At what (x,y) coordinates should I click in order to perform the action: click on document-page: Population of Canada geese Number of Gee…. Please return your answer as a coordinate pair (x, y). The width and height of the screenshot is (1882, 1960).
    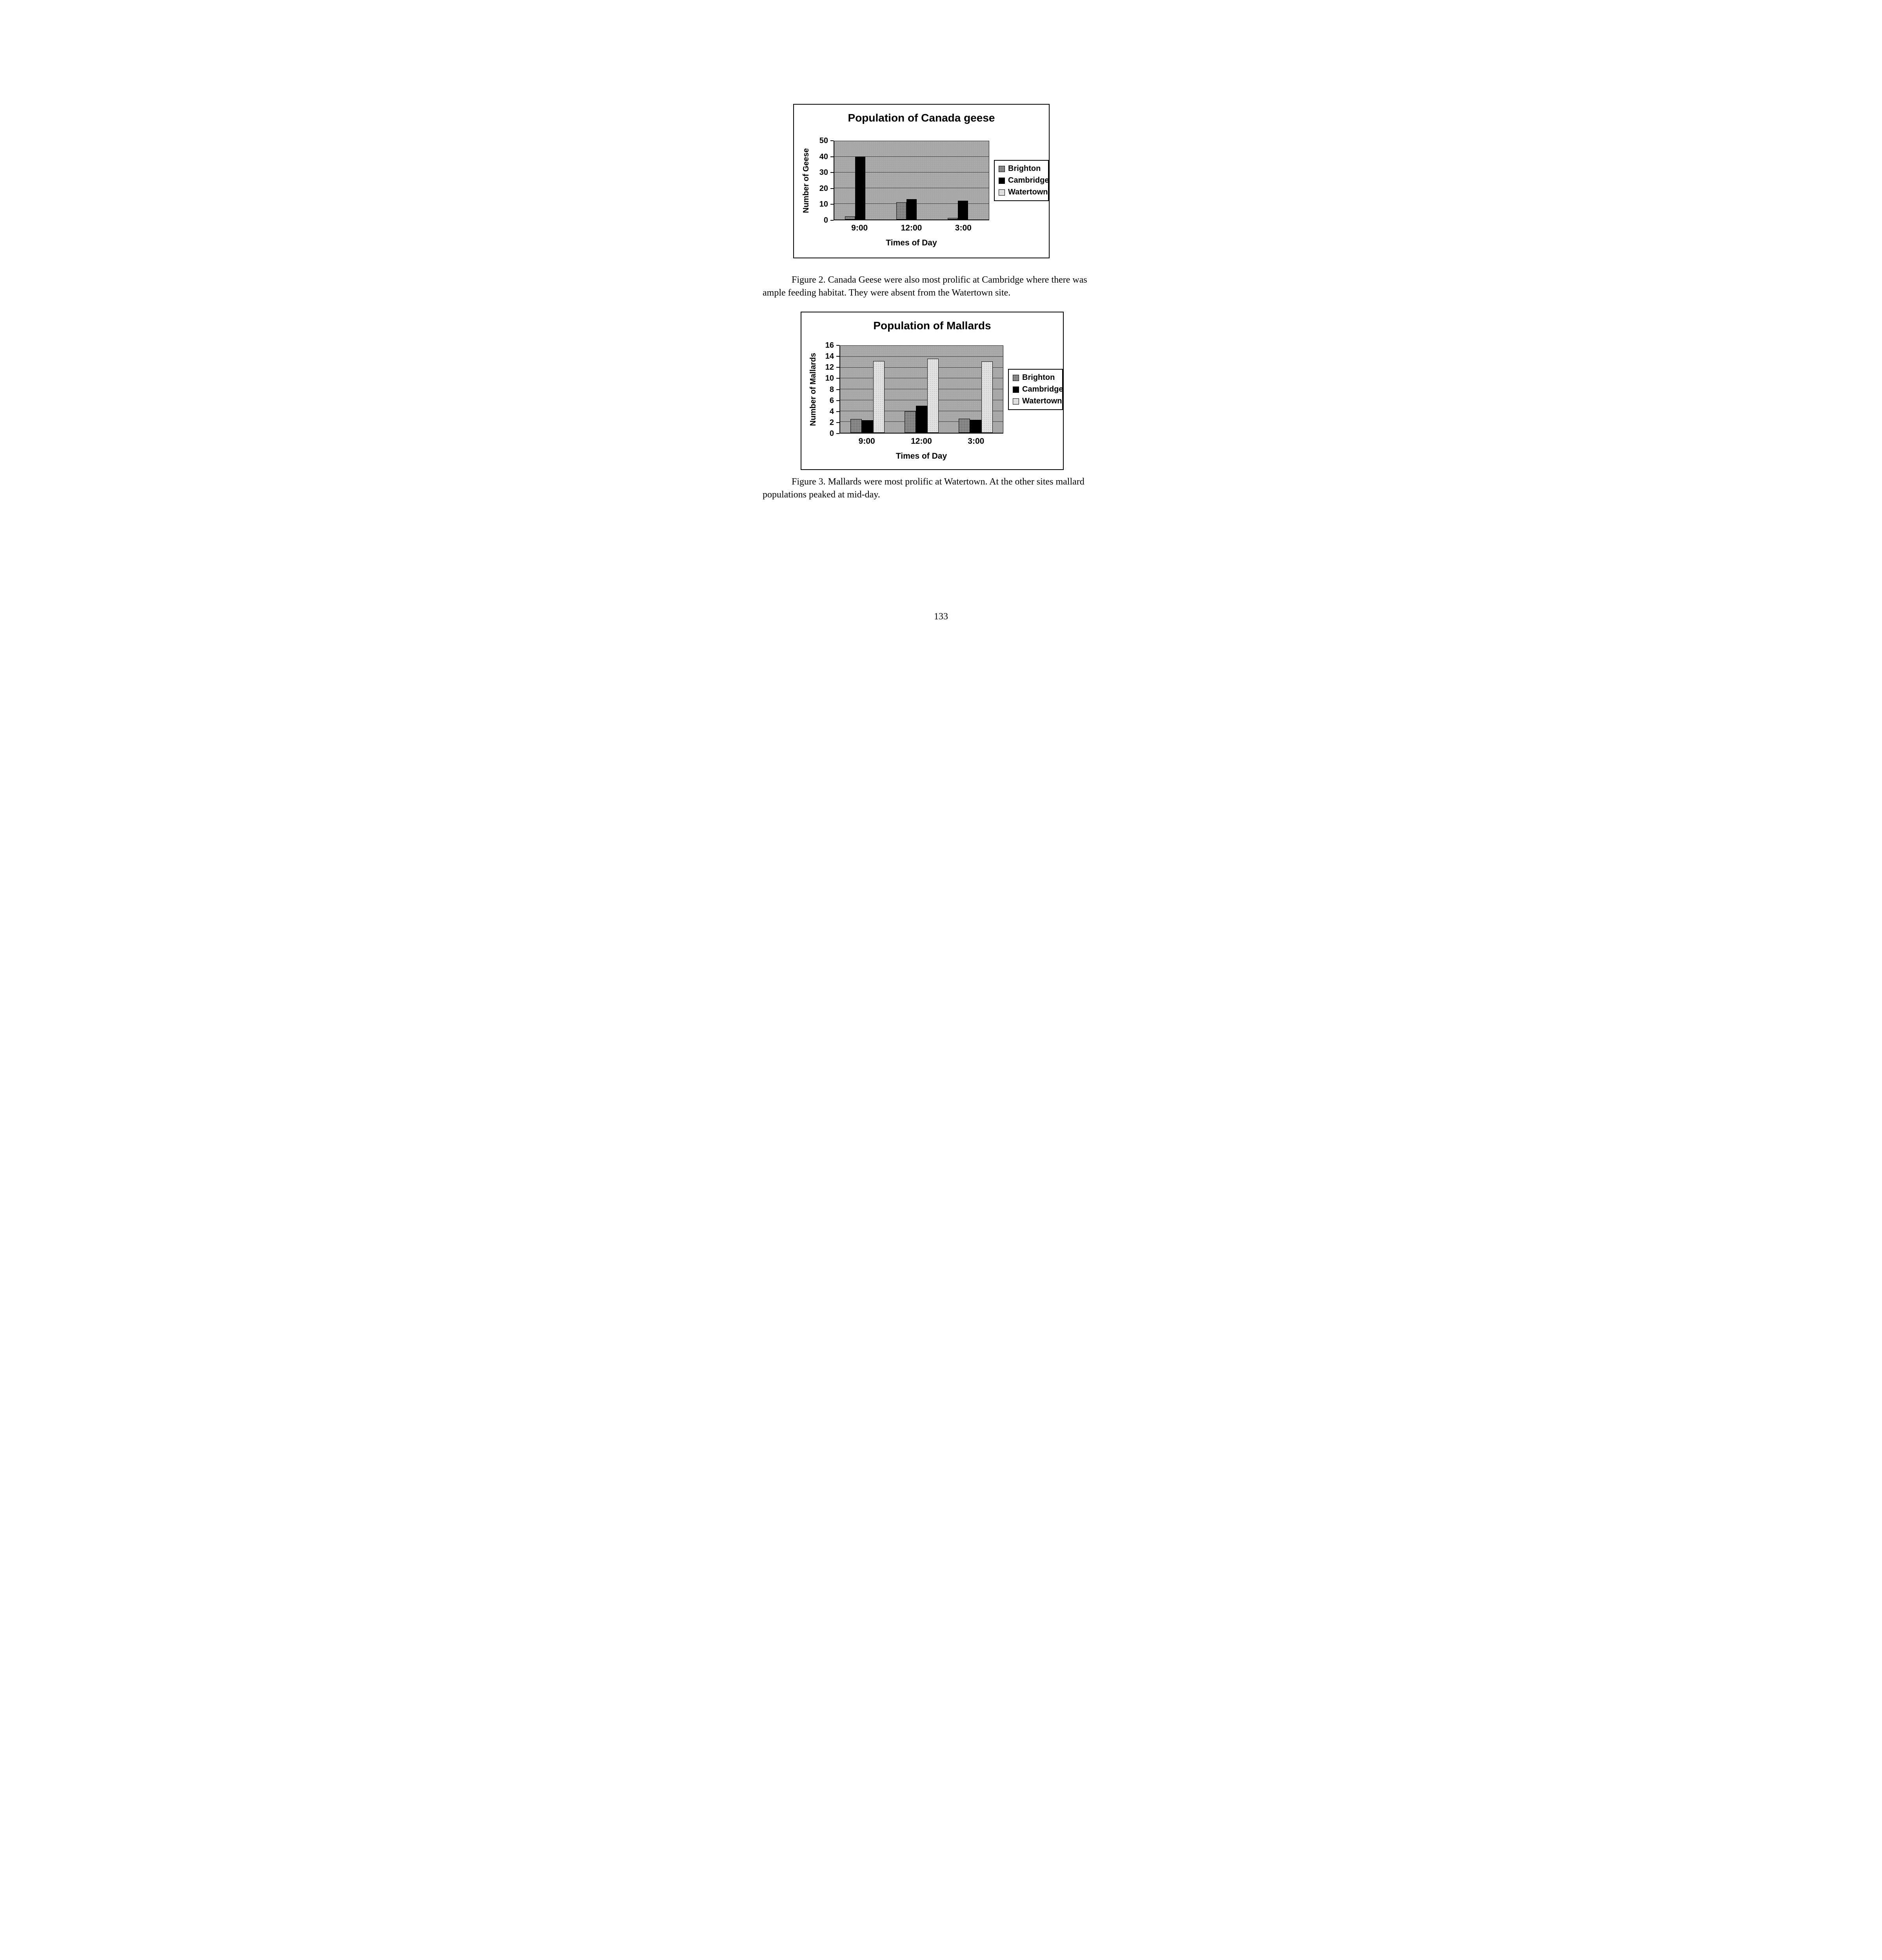
    Looking at the image, I should click on (941, 320).